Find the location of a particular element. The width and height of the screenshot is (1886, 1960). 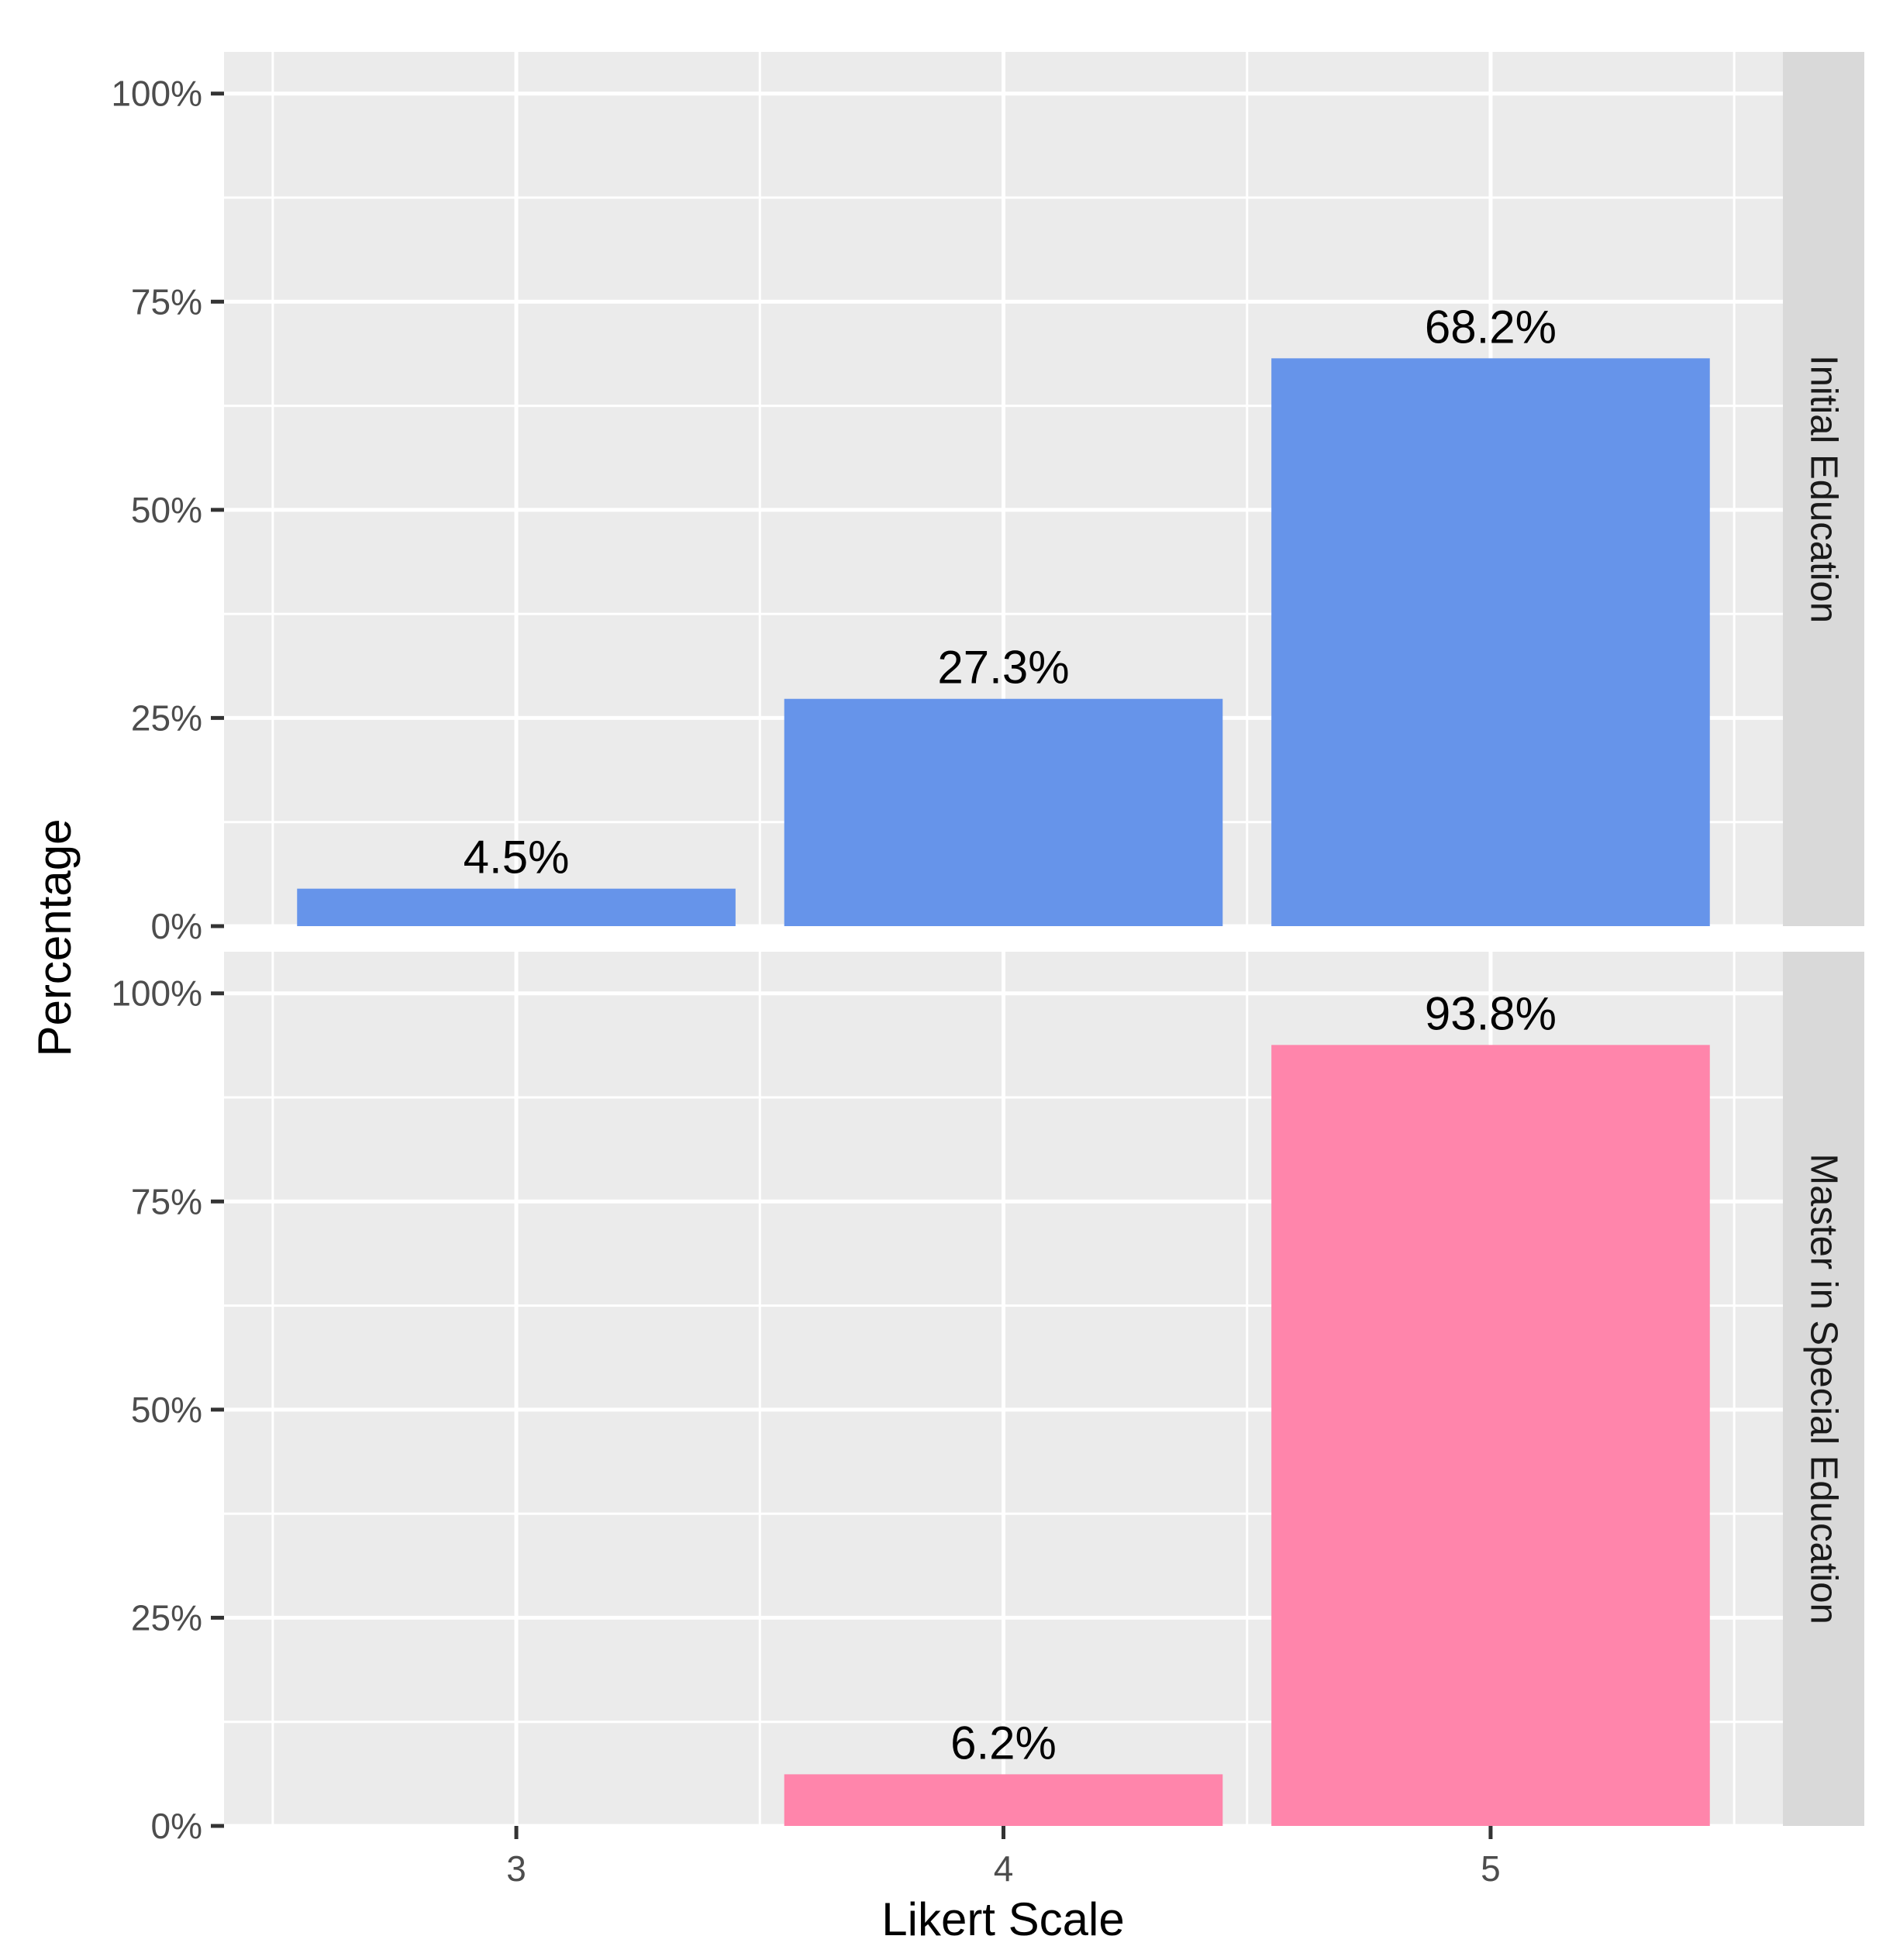

facet-strip-label: Master in Special Education is located at coordinates (1824, 1388).